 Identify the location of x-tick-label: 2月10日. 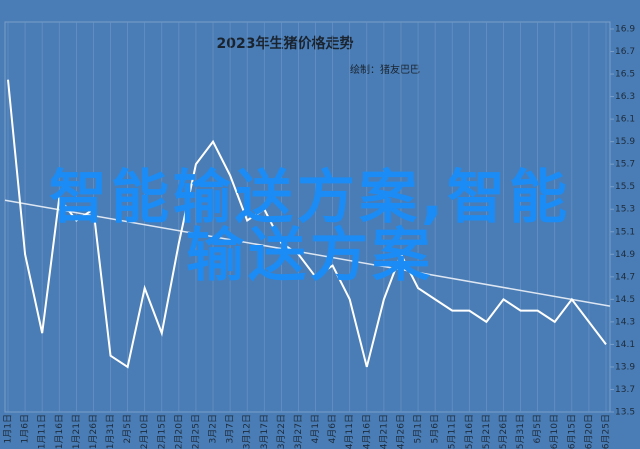
(144, 431).